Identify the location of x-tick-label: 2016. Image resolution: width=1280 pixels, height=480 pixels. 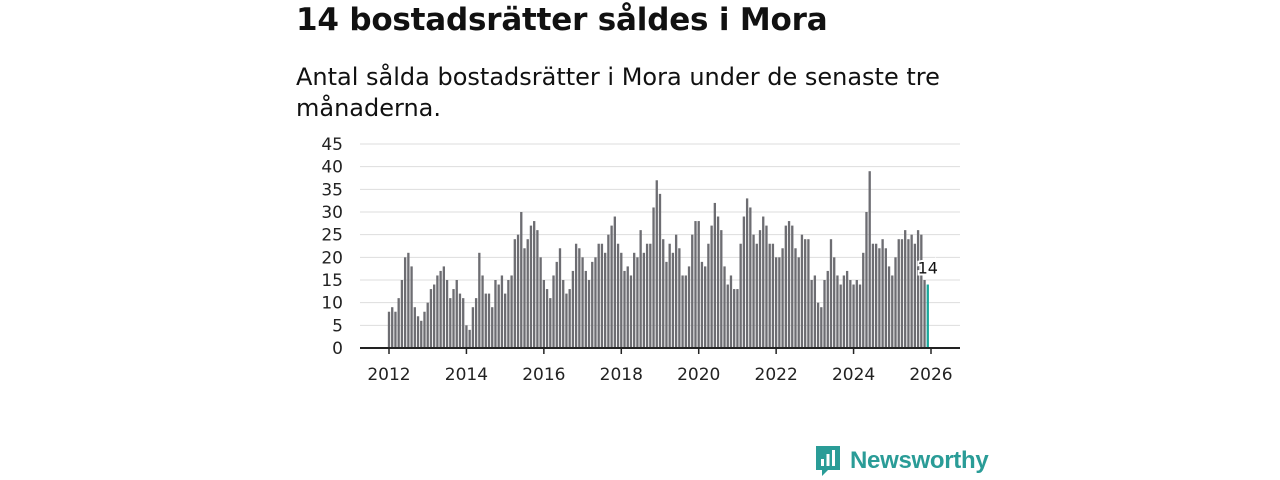
(543, 375).